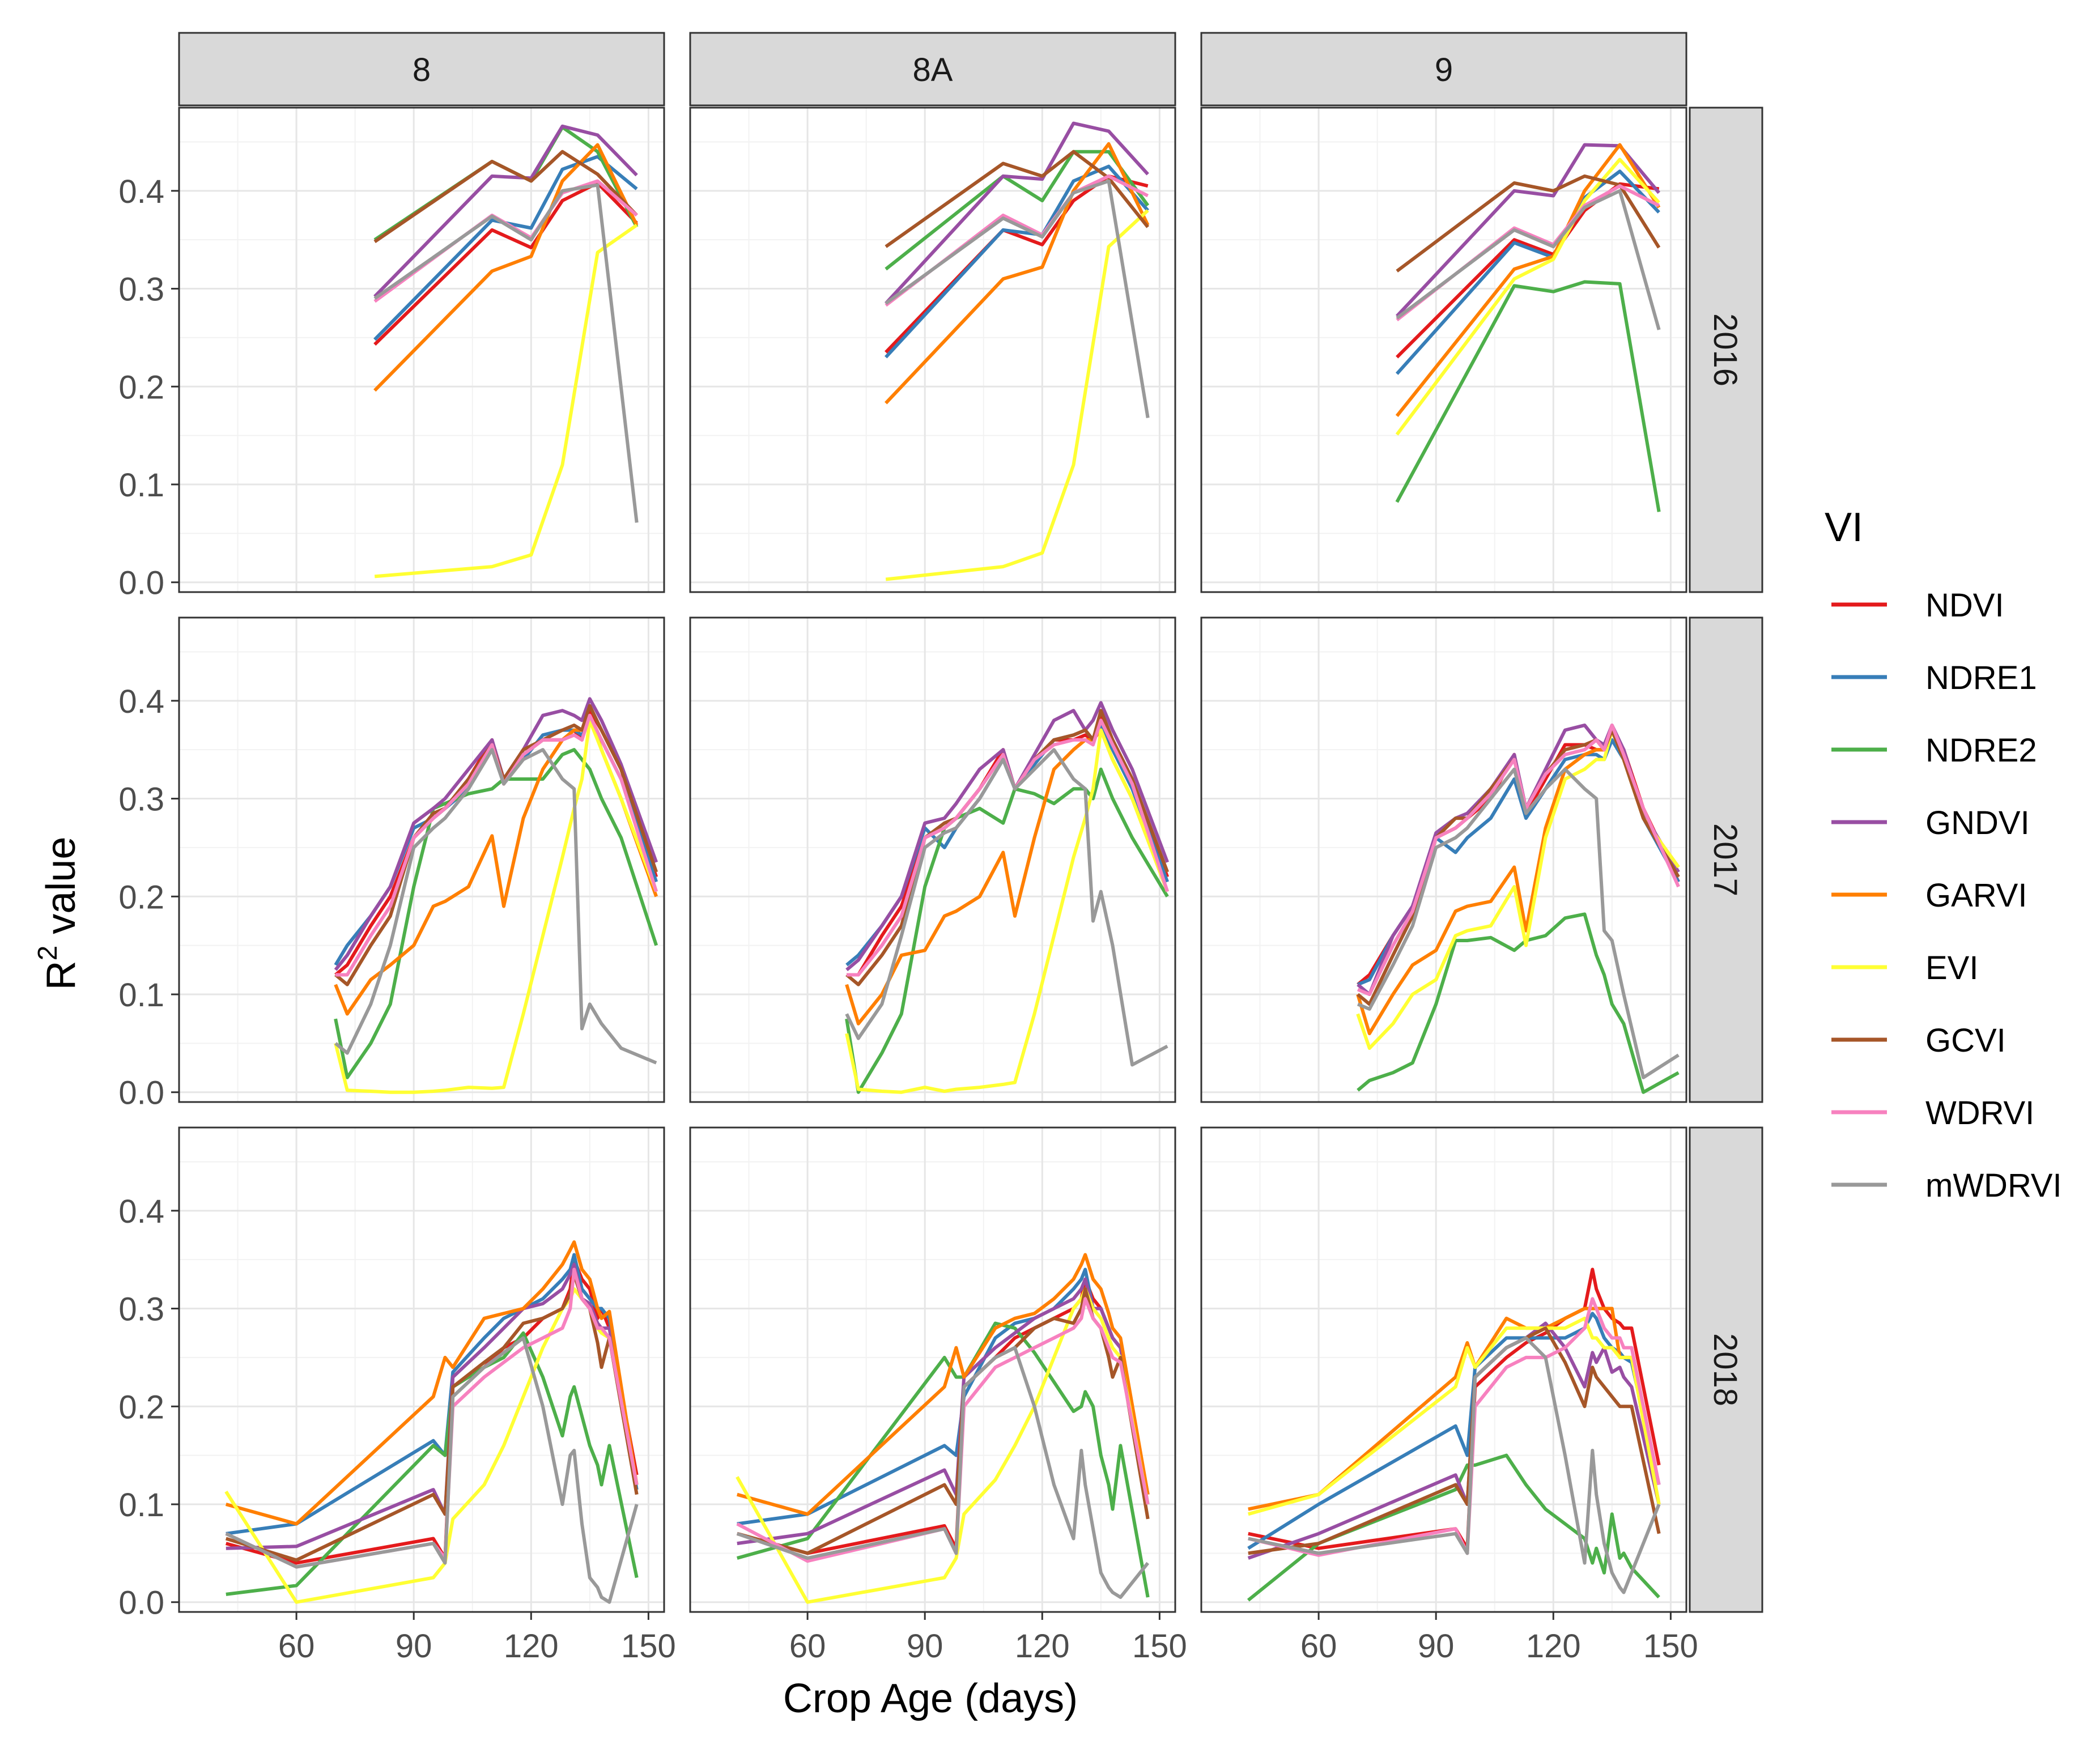 The height and width of the screenshot is (1740, 2100). Describe the element at coordinates (1952, 968) in the screenshot. I see `legend-label: EVI` at that location.